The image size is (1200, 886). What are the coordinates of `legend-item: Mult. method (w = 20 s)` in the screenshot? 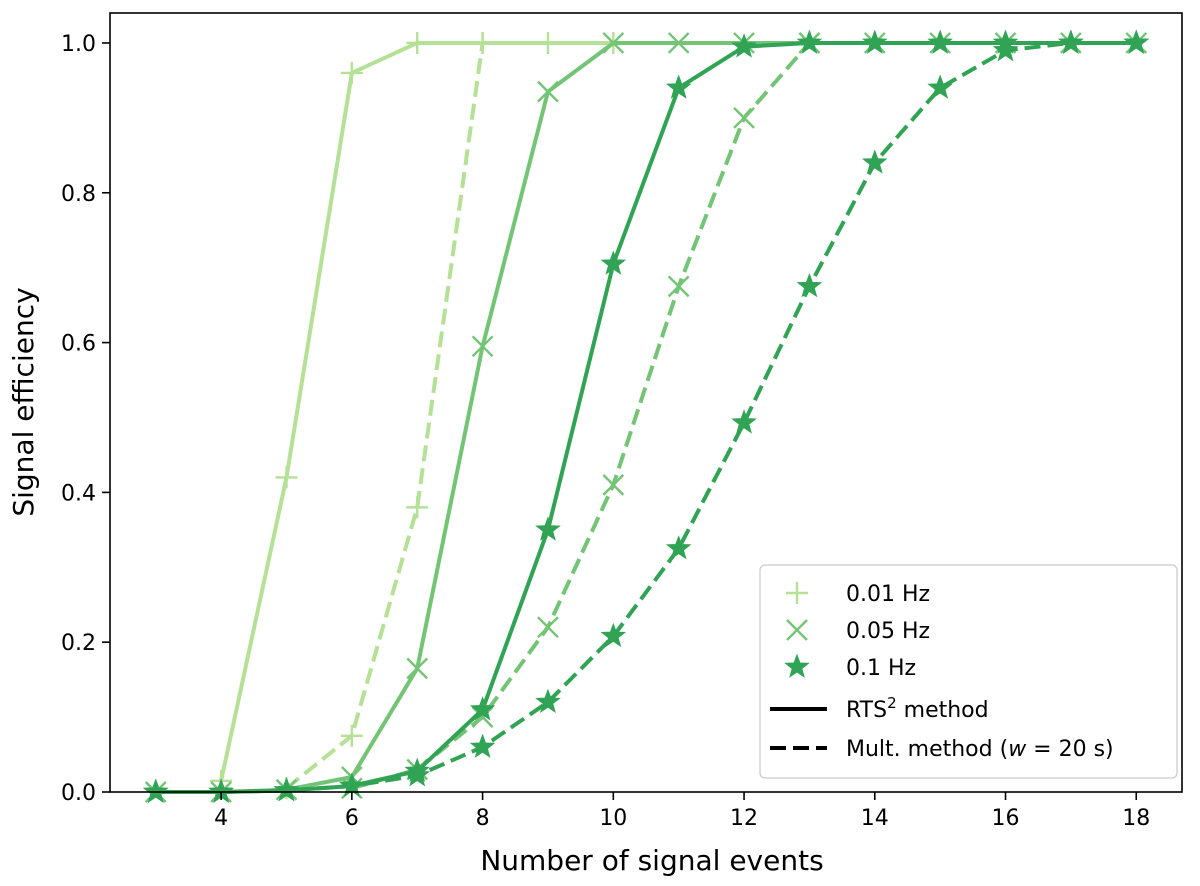 It's located at (942, 749).